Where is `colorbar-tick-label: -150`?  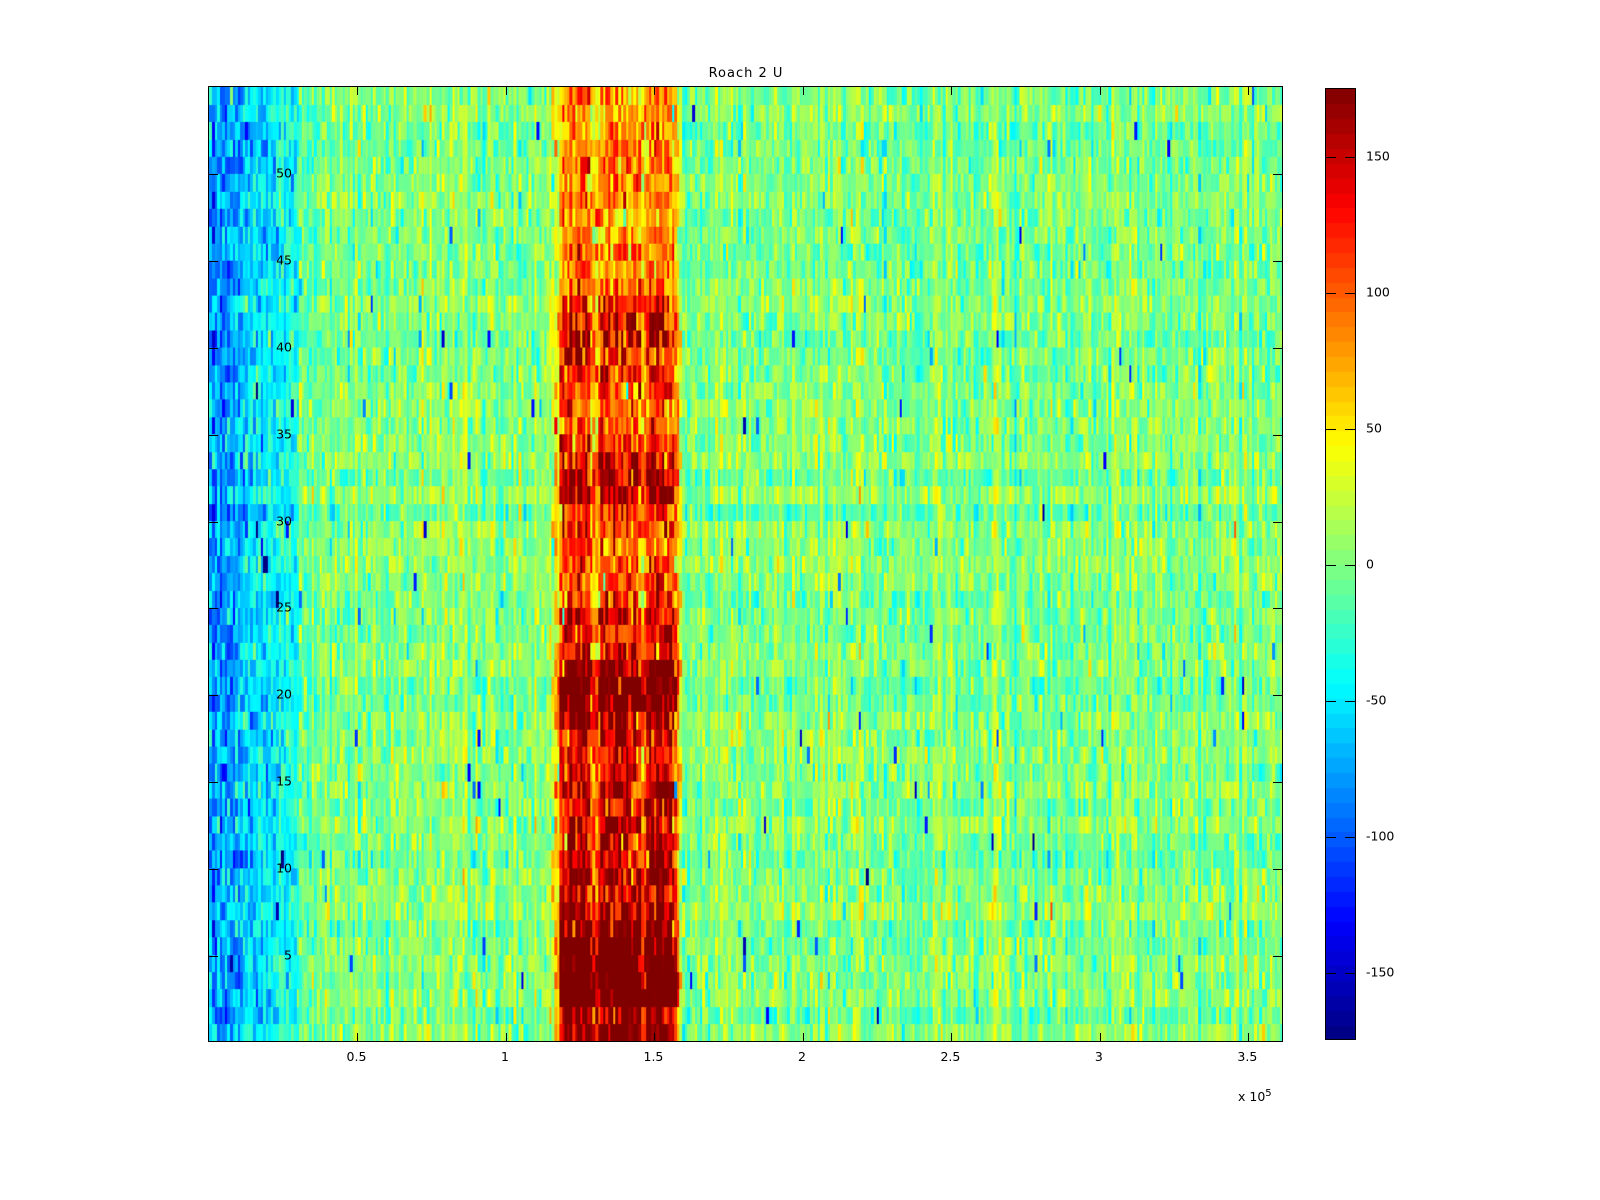
colorbar-tick-label: -150 is located at coordinates (1380, 972).